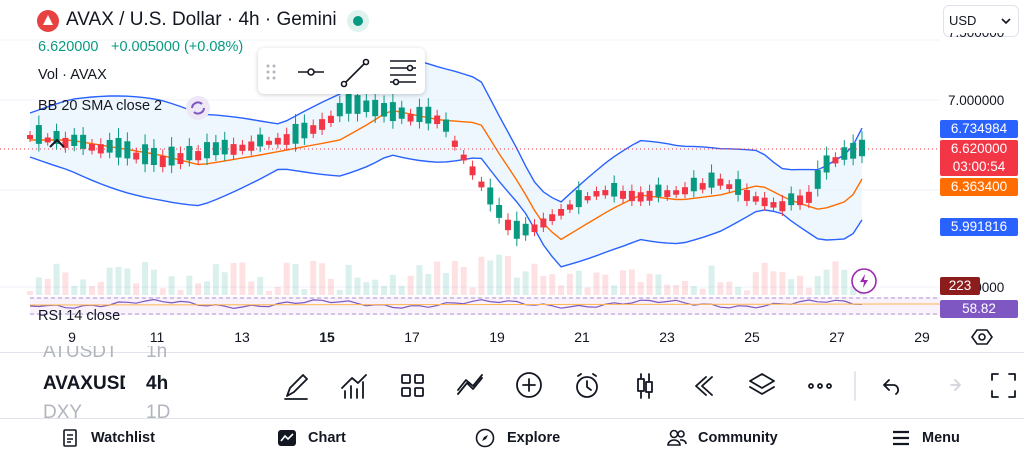 Image resolution: width=1024 pixels, height=461 pixels. Describe the element at coordinates (922, 337) in the screenshot. I see `time-tick: 29` at that location.